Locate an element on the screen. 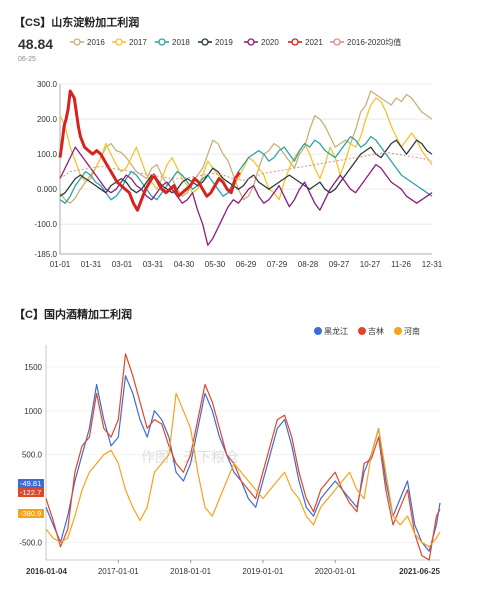 The image size is (479, 592). y-tick-label: -500.0 is located at coordinates (30, 542).